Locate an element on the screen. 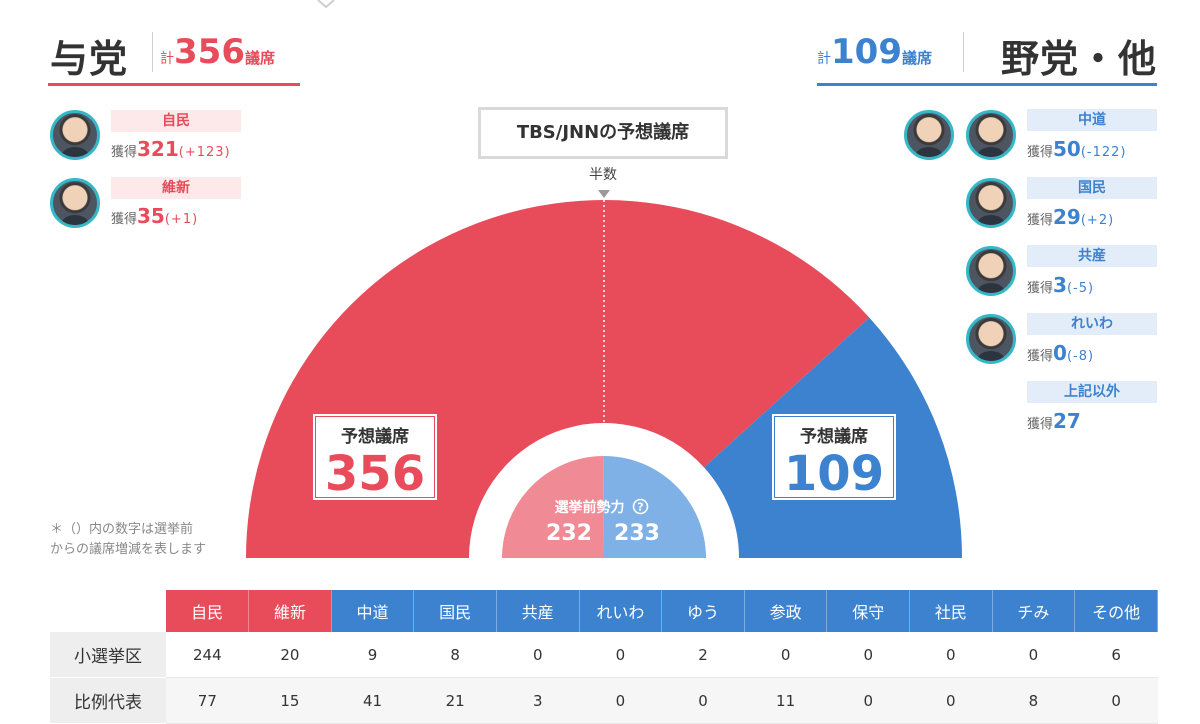  table-cell: 41 is located at coordinates (372, 700).